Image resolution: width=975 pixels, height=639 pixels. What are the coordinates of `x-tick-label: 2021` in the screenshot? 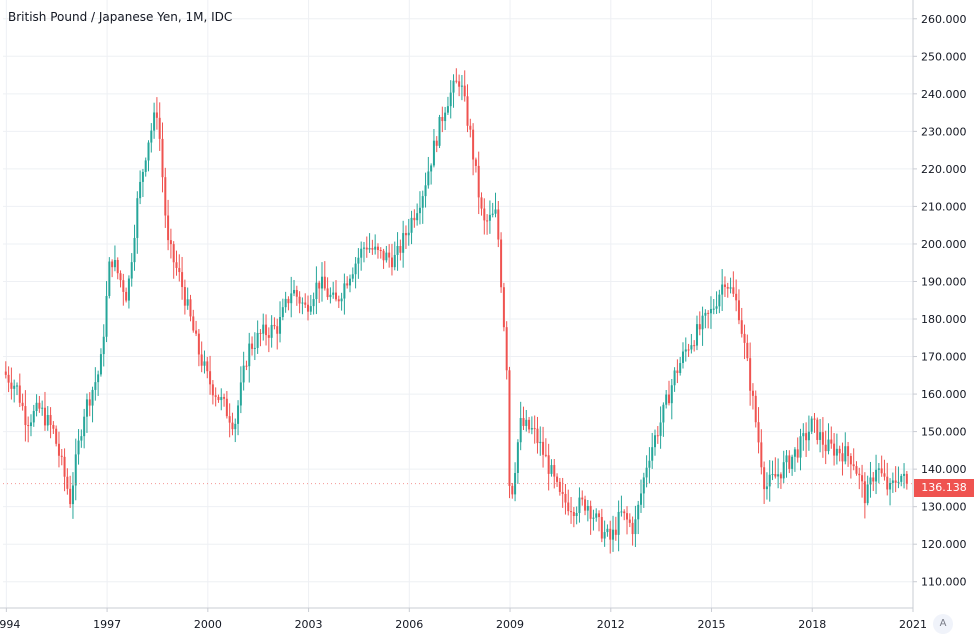 It's located at (913, 624).